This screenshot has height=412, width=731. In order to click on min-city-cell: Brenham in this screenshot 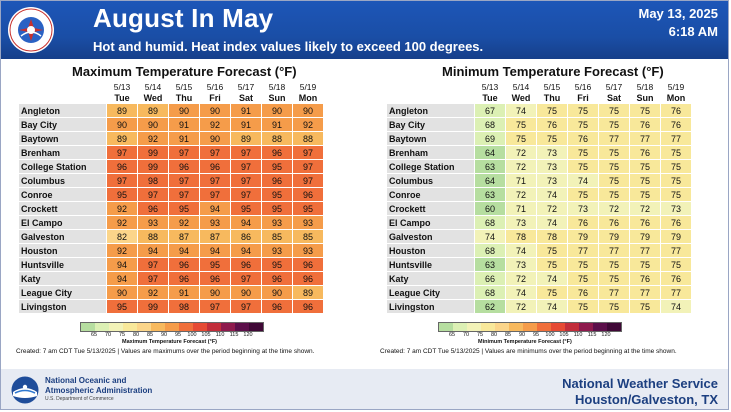, I will do `click(430, 152)`.